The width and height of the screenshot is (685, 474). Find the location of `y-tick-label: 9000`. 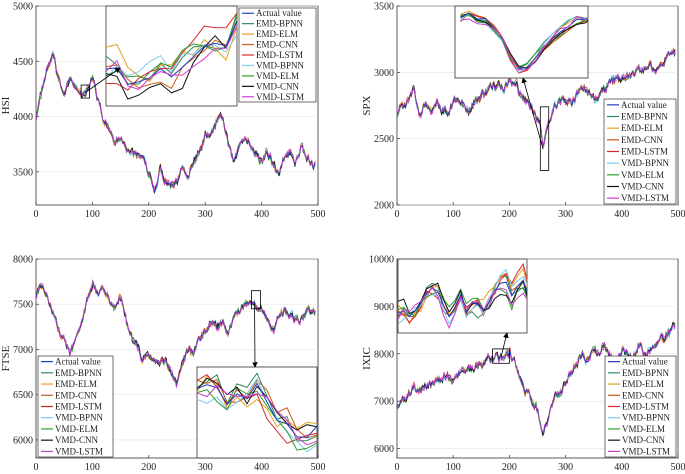

y-tick-label: 9000 is located at coordinates (384, 307).